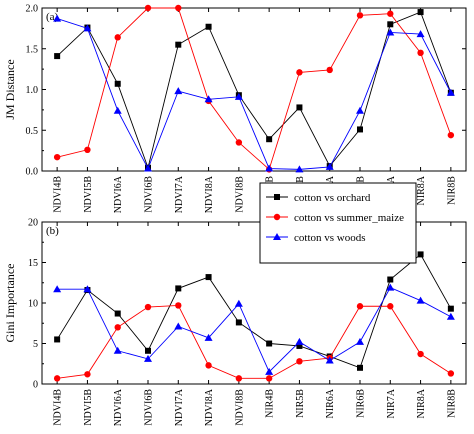 The height and width of the screenshot is (434, 474). What do you see at coordinates (179, 407) in the screenshot?
I see `x-tick-label: NDVI7A` at bounding box center [179, 407].